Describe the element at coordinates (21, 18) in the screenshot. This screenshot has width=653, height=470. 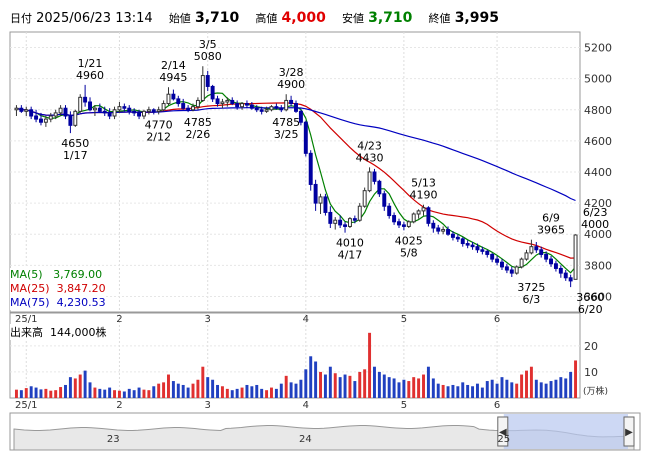
I see `date-label: 日付` at that location.